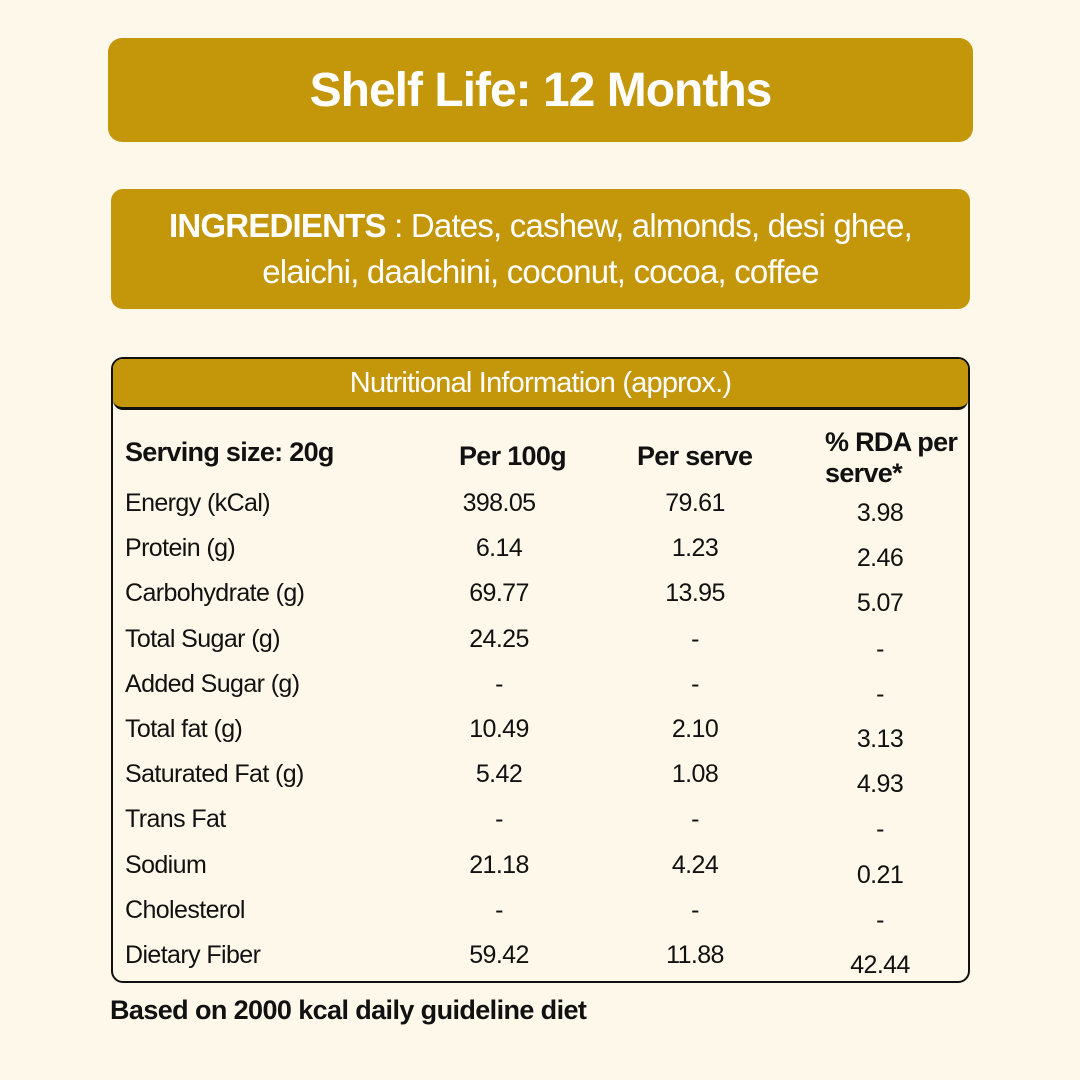 Image resolution: width=1080 pixels, height=1080 pixels. What do you see at coordinates (540, 599) in the screenshot?
I see `table-row: Carbohydrate (g) 69.77 13.95 5.07` at bounding box center [540, 599].